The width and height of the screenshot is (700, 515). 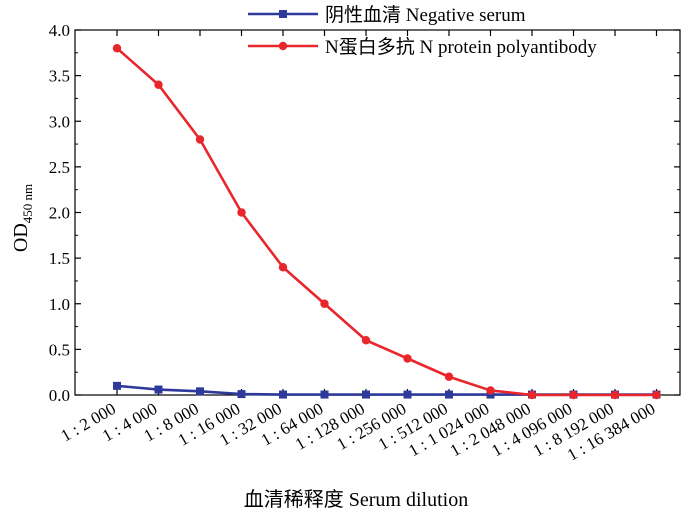 I want to click on y-tick-label: 3.0, so click(x=59, y=121).